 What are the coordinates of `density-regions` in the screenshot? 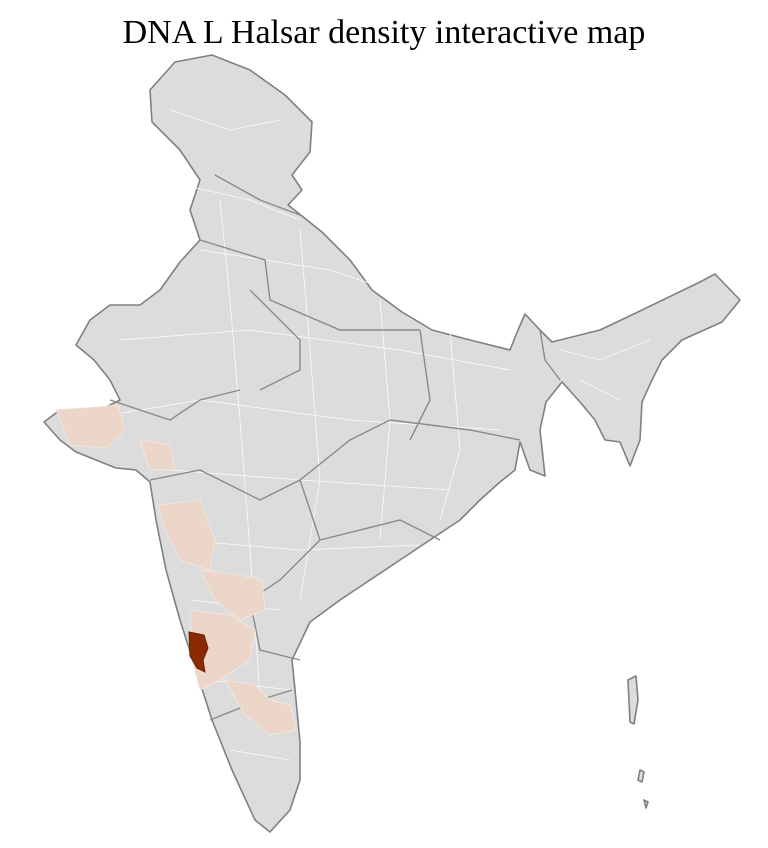 It's located at (176, 570).